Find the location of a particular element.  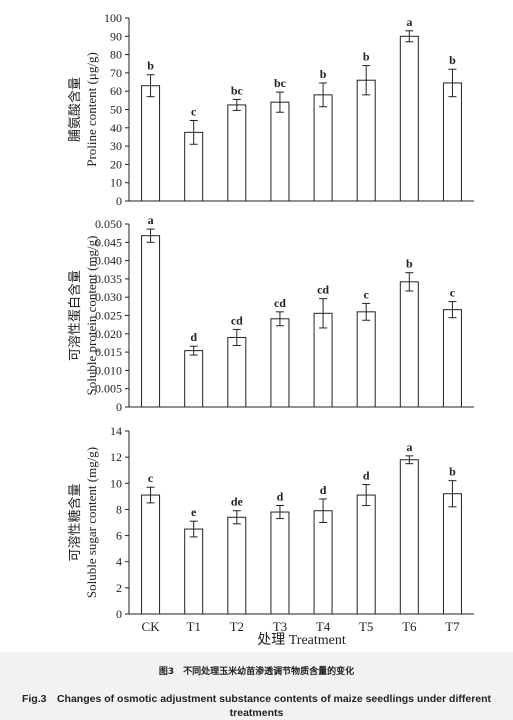

y-tick-label: 0.035 is located at coordinates (108, 279).